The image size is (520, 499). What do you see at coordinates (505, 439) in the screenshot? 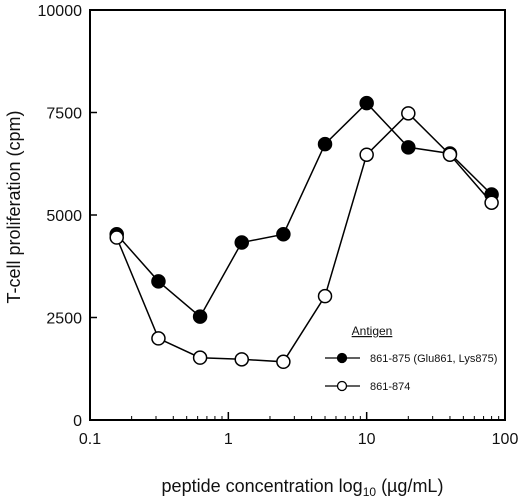
I see `x-tick-label: 100` at bounding box center [505, 439].